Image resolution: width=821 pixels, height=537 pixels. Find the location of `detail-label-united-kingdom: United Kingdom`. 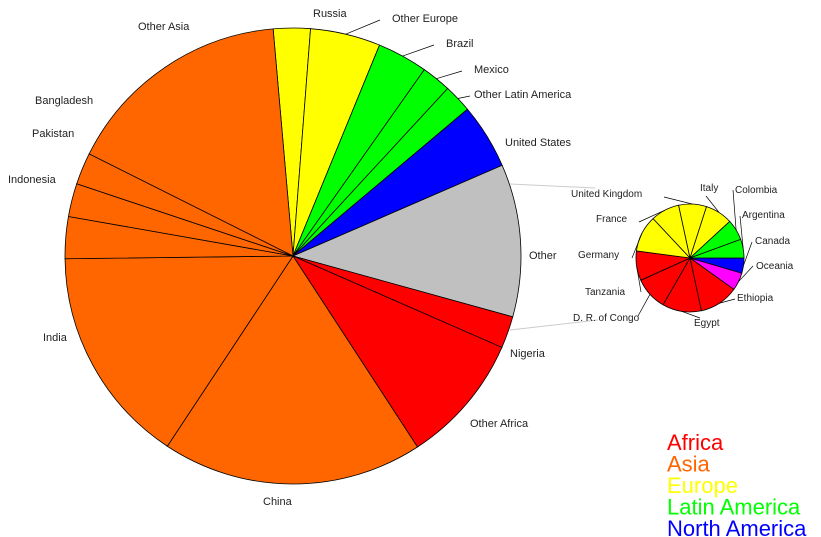

detail-label-united-kingdom: United Kingdom is located at coordinates (606, 194).